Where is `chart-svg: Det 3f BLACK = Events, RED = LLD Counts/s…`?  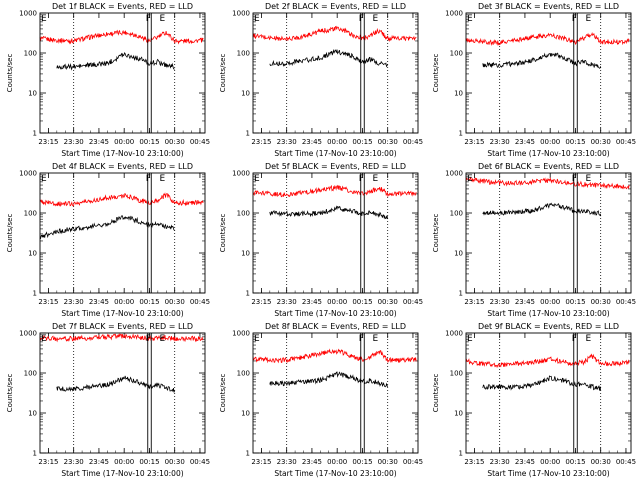
chart-svg: Det 3f BLACK = Events, RED = LLD Counts/s… is located at coordinates (534, 80).